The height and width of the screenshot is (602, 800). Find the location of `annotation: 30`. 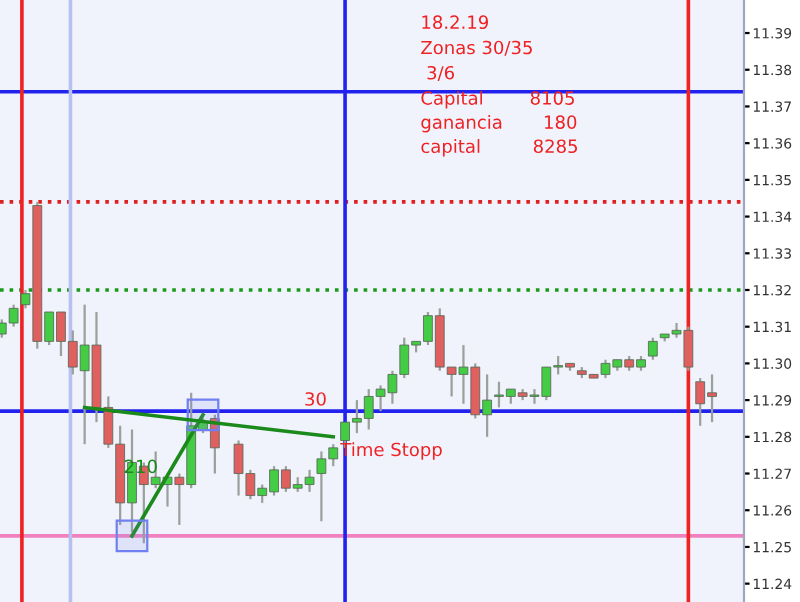

annotation: 30 is located at coordinates (315, 399).